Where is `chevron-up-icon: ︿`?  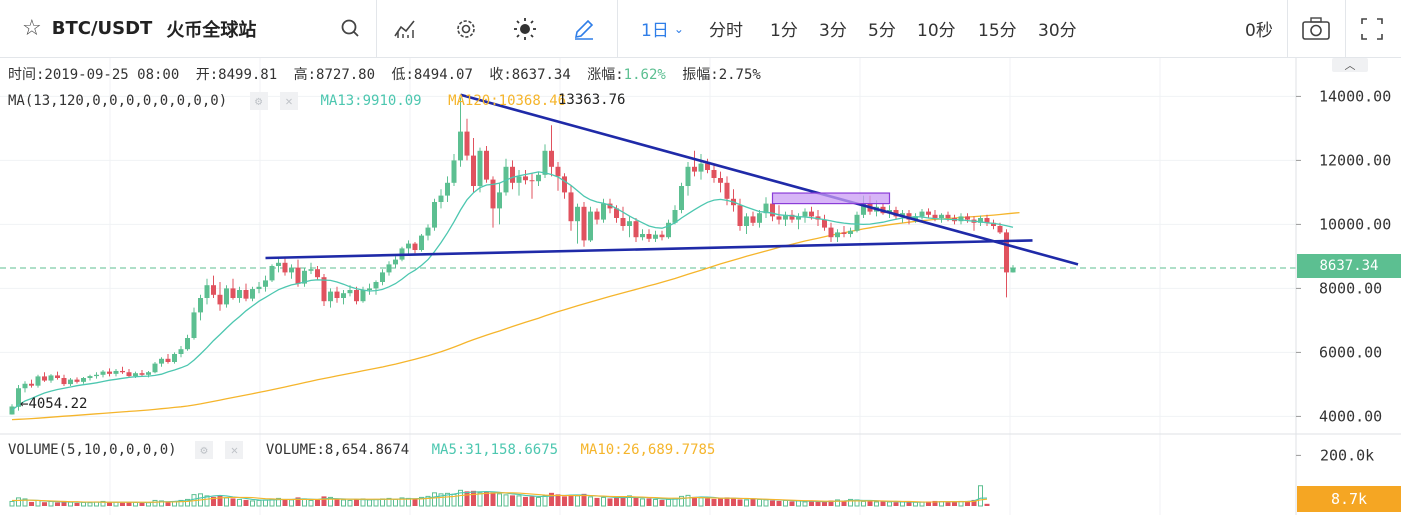
chevron-up-icon: ︿ is located at coordinates (1350, 65).